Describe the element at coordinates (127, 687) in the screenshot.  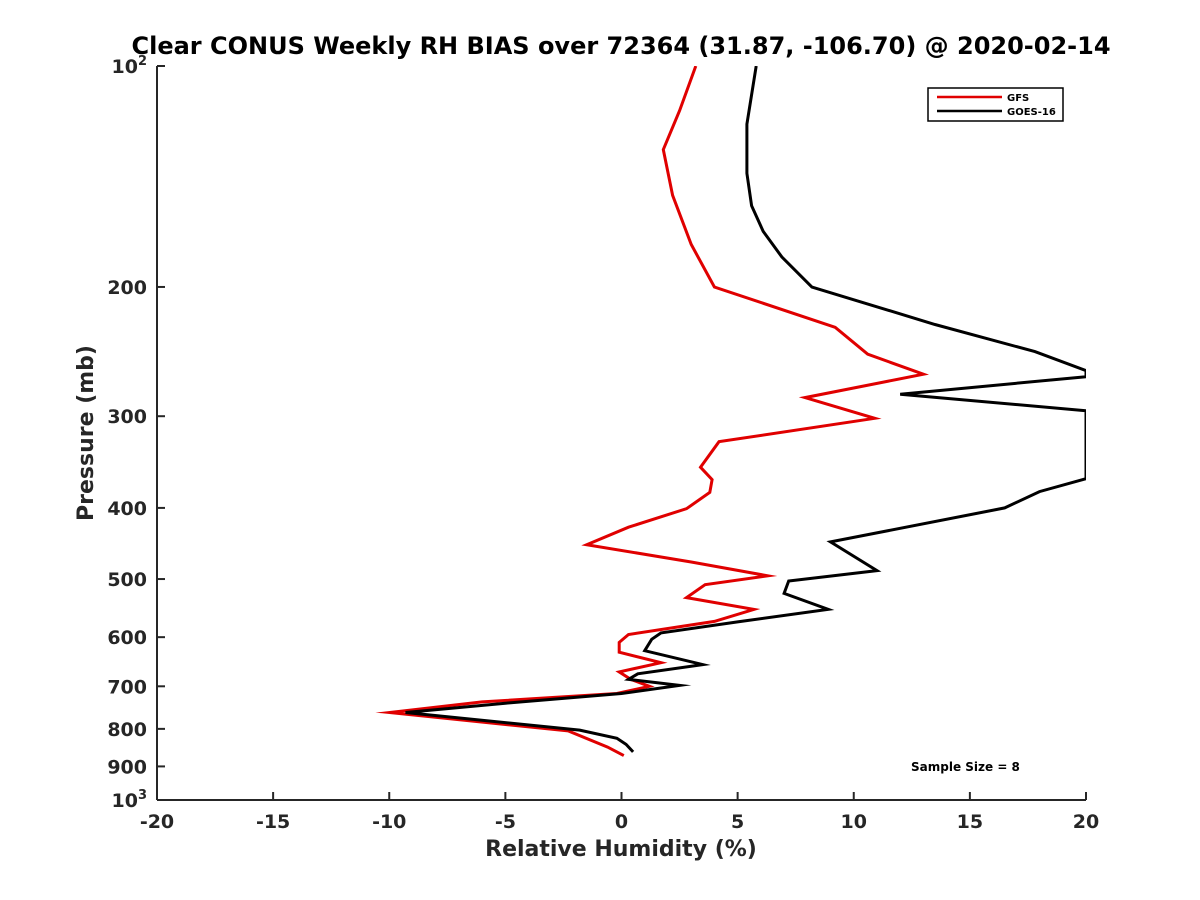
I see `y-tick-label: 700` at that location.